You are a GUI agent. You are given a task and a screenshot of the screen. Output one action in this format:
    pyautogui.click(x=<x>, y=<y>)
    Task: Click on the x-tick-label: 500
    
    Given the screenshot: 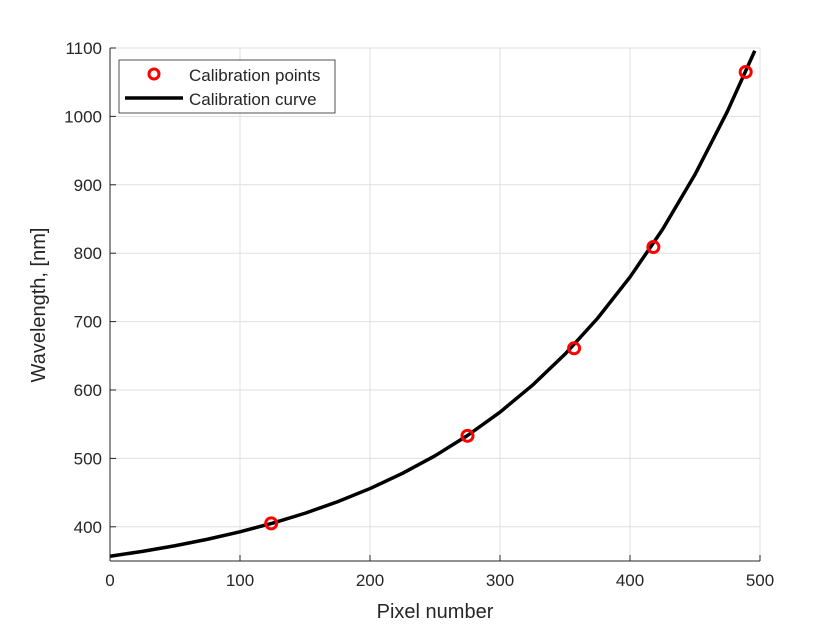 What is the action you would take?
    pyautogui.click(x=760, y=580)
    